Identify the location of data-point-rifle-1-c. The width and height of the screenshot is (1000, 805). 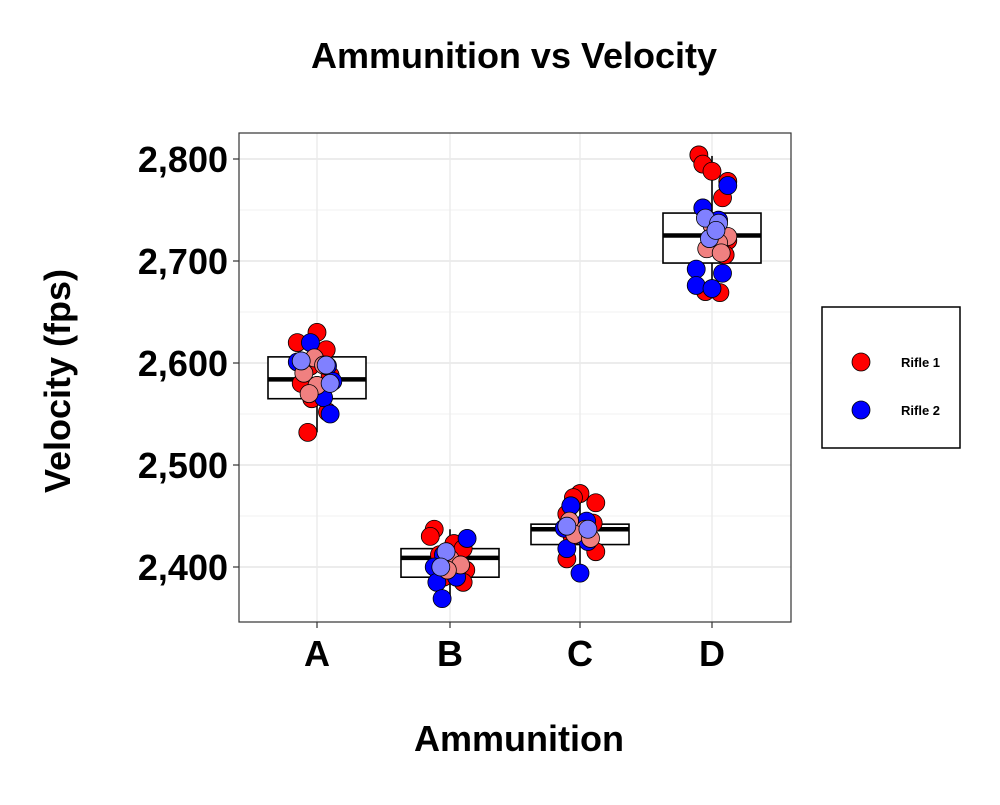
(596, 503).